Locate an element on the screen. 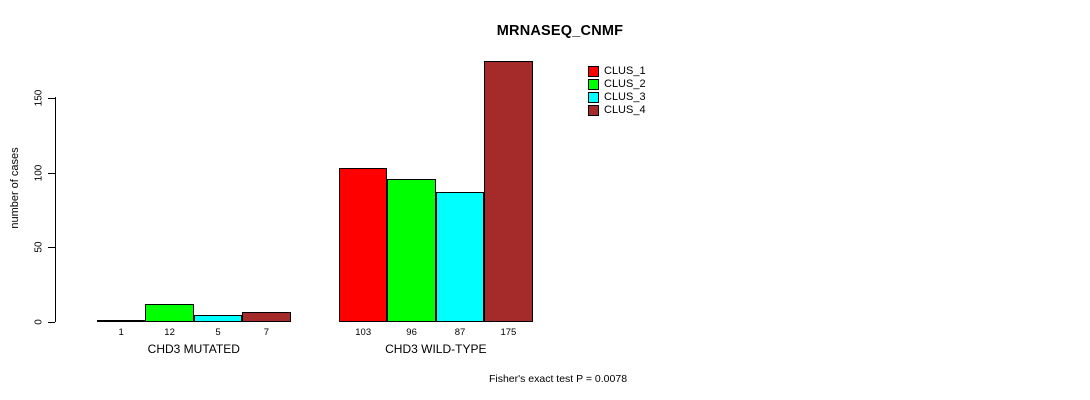  y-axis-tick-label: 100 is located at coordinates (39, 172).